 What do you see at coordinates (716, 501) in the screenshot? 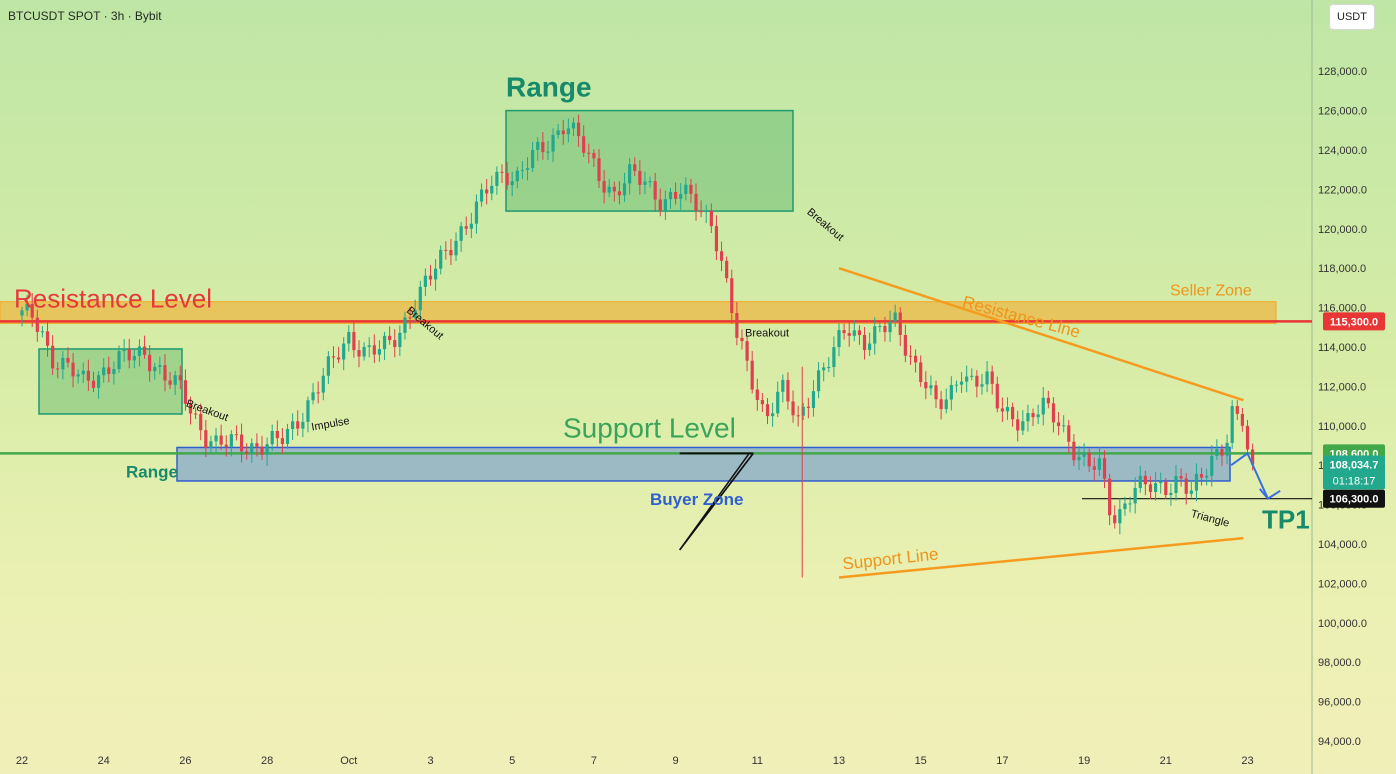
I see `triangle-side-line` at bounding box center [716, 501].